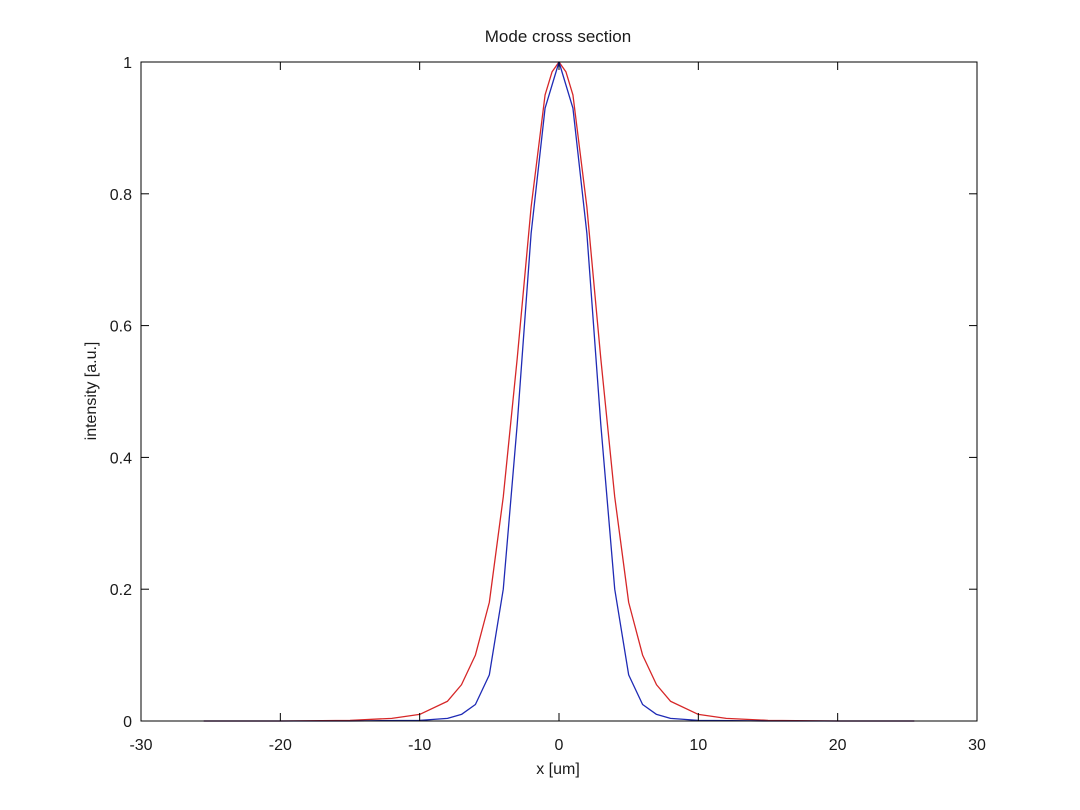  Describe the element at coordinates (121, 327) in the screenshot. I see `y-tick-label: 0.6` at that location.